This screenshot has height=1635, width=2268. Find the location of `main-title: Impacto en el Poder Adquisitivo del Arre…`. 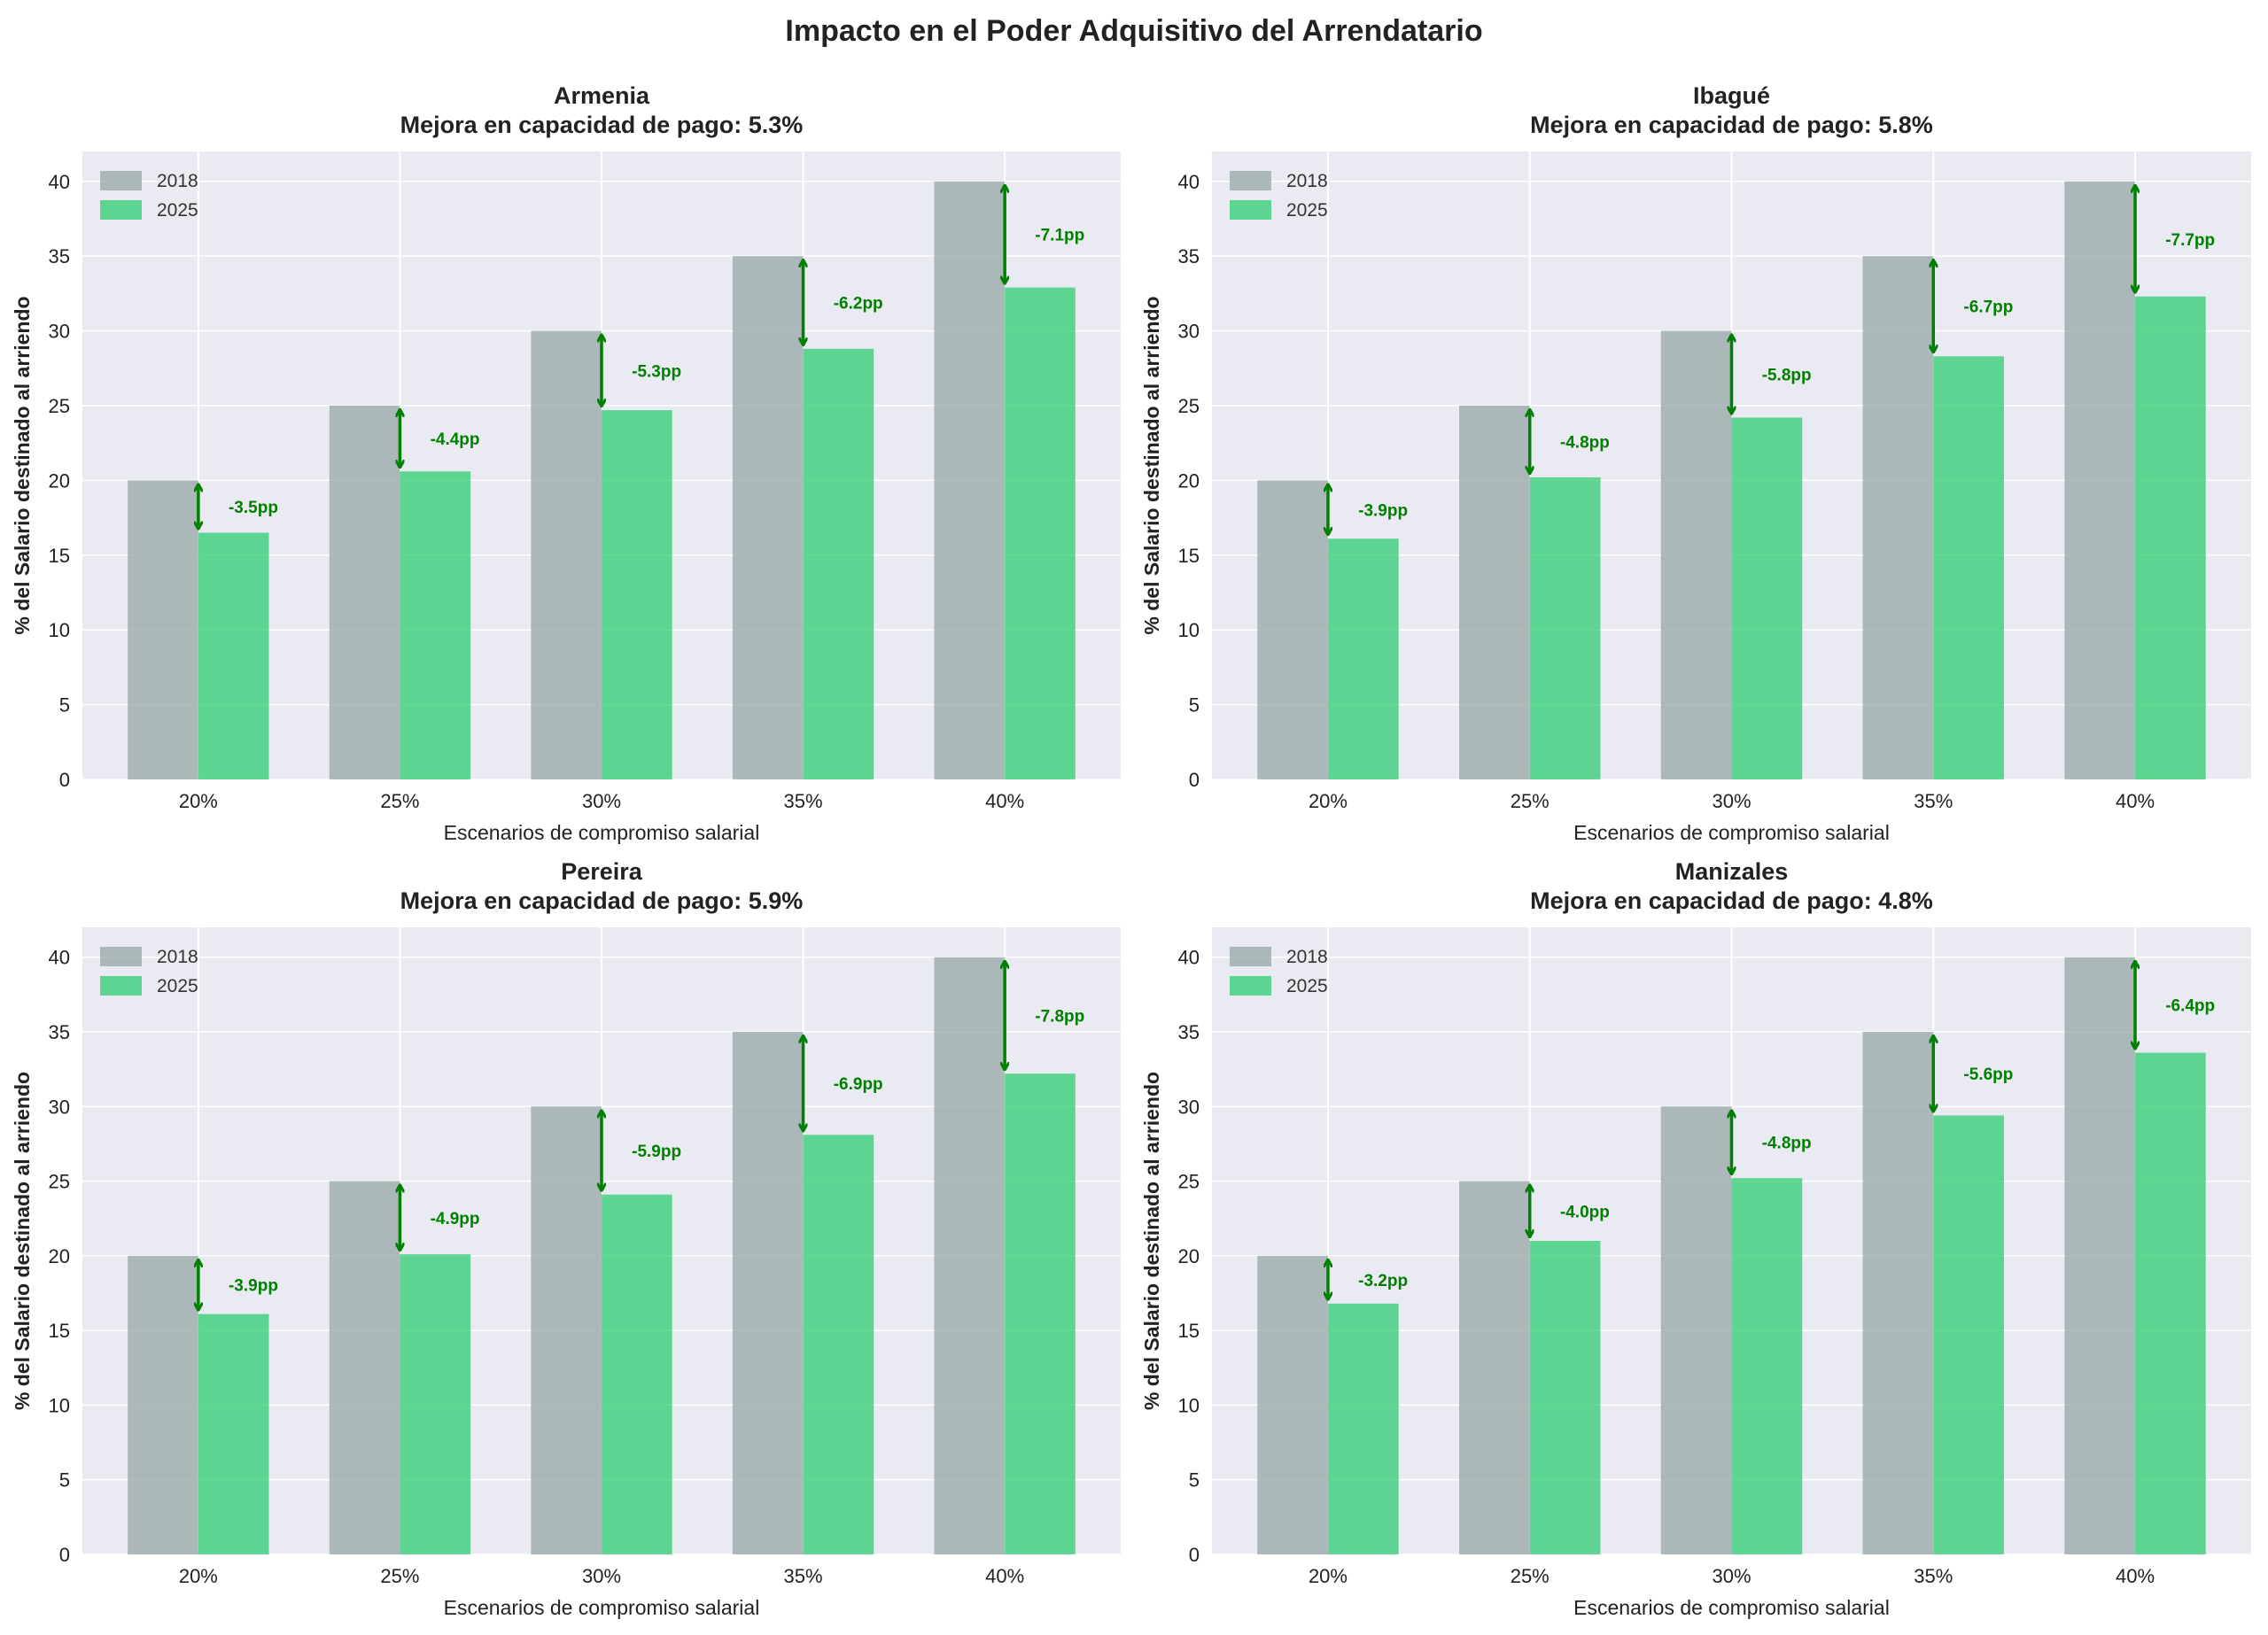

main-title: Impacto en el Poder Adquisitivo del Arre… is located at coordinates (1133, 31).